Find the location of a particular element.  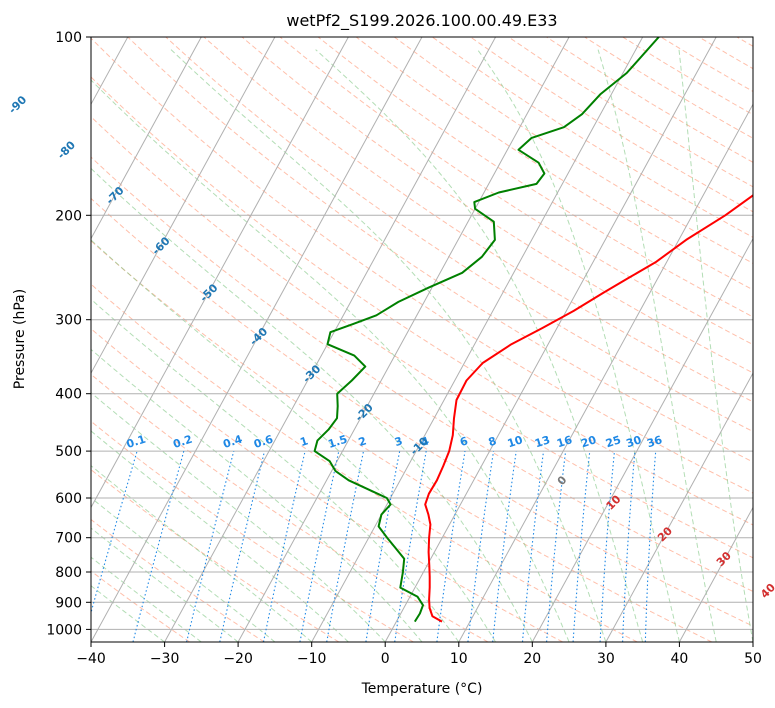

y-tick-label: 600 is located at coordinates (68, 499).